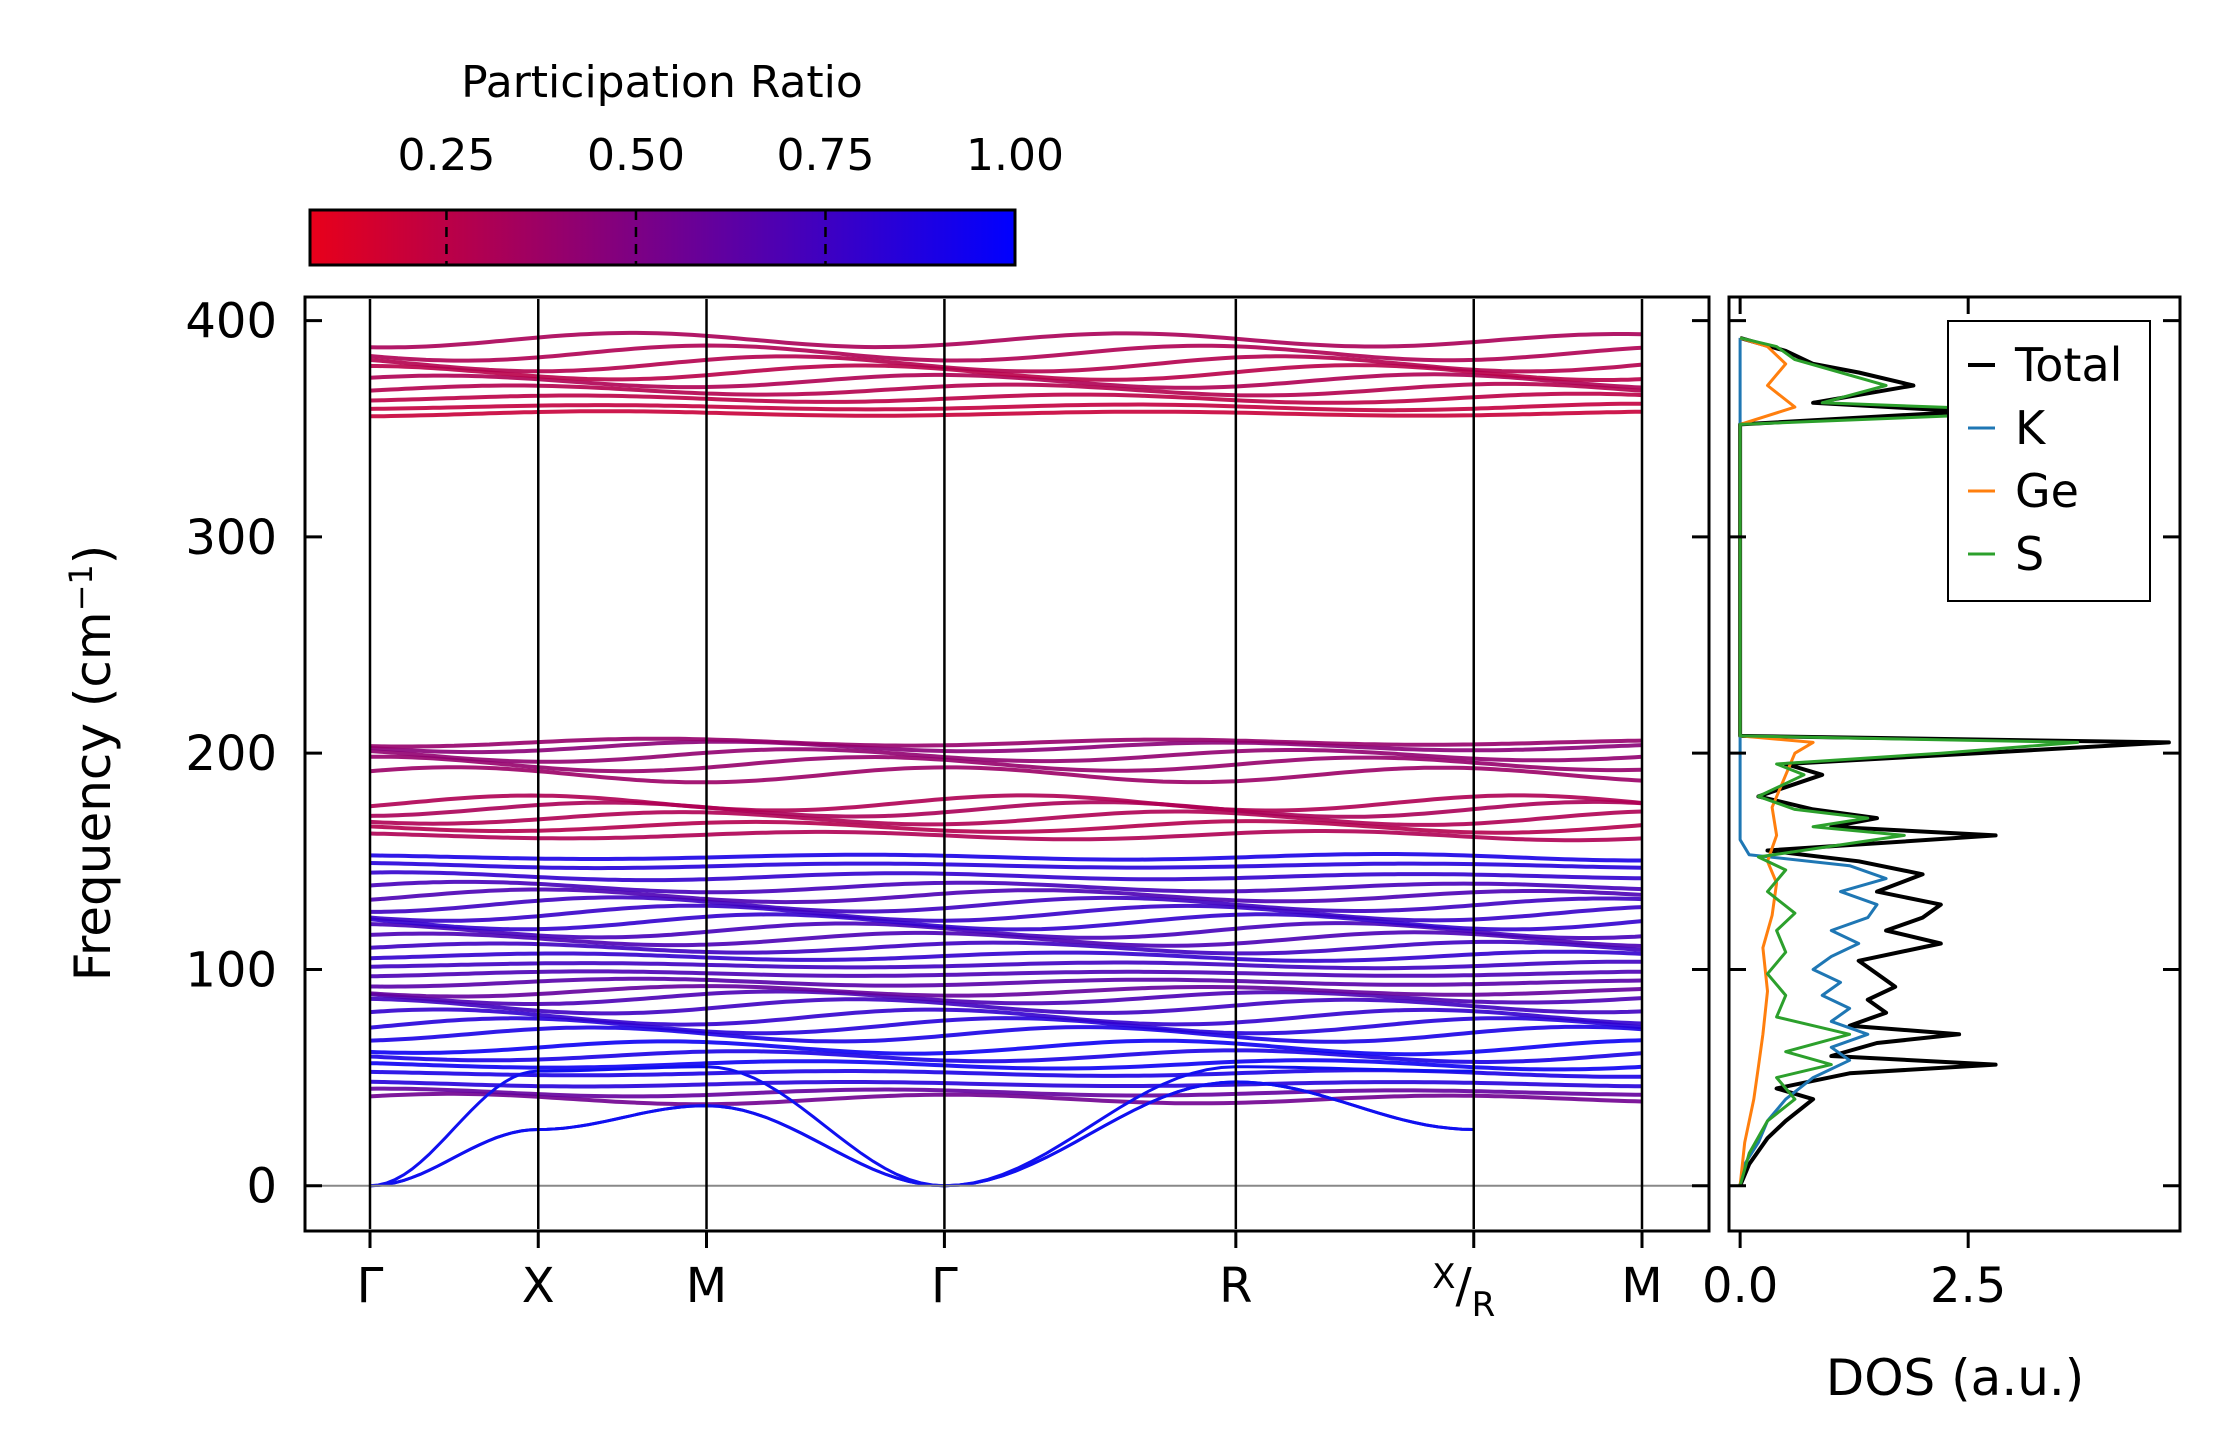 Image resolution: width=2222 pixels, height=1455 pixels. Describe the element at coordinates (231, 754) in the screenshot. I see `y-tick-label: 200` at that location.